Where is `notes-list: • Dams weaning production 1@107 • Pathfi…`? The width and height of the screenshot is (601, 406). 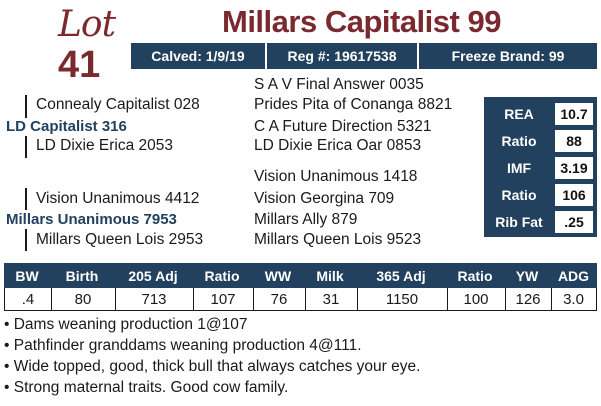 notes-list: • Dams weaning production 1@107 • Pathfi… is located at coordinates (212, 356).